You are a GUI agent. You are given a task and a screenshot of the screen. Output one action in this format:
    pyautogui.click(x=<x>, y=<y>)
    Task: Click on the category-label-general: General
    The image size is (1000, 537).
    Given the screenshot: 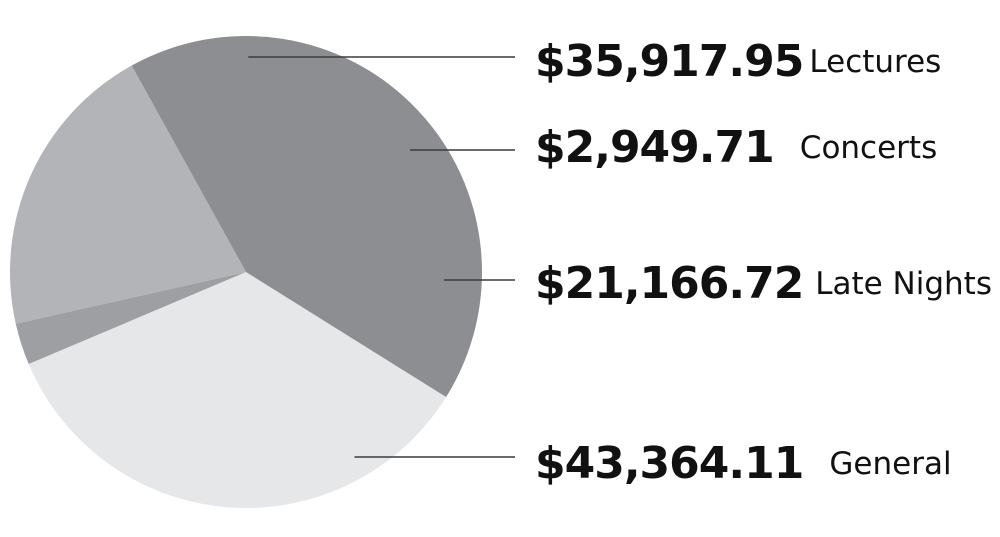 What is the action you would take?
    pyautogui.click(x=890, y=464)
    